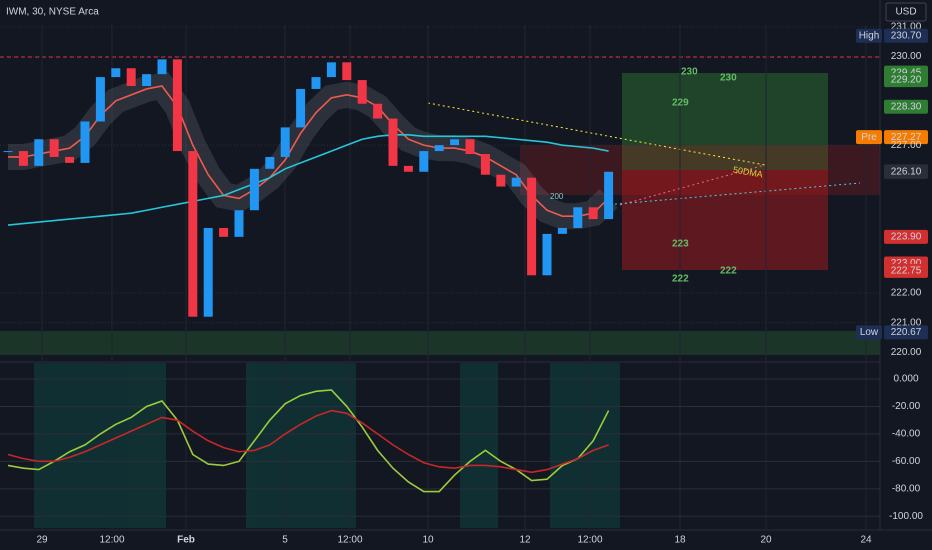 The width and height of the screenshot is (932, 550). I want to click on price-label: 227.27, so click(906, 137).